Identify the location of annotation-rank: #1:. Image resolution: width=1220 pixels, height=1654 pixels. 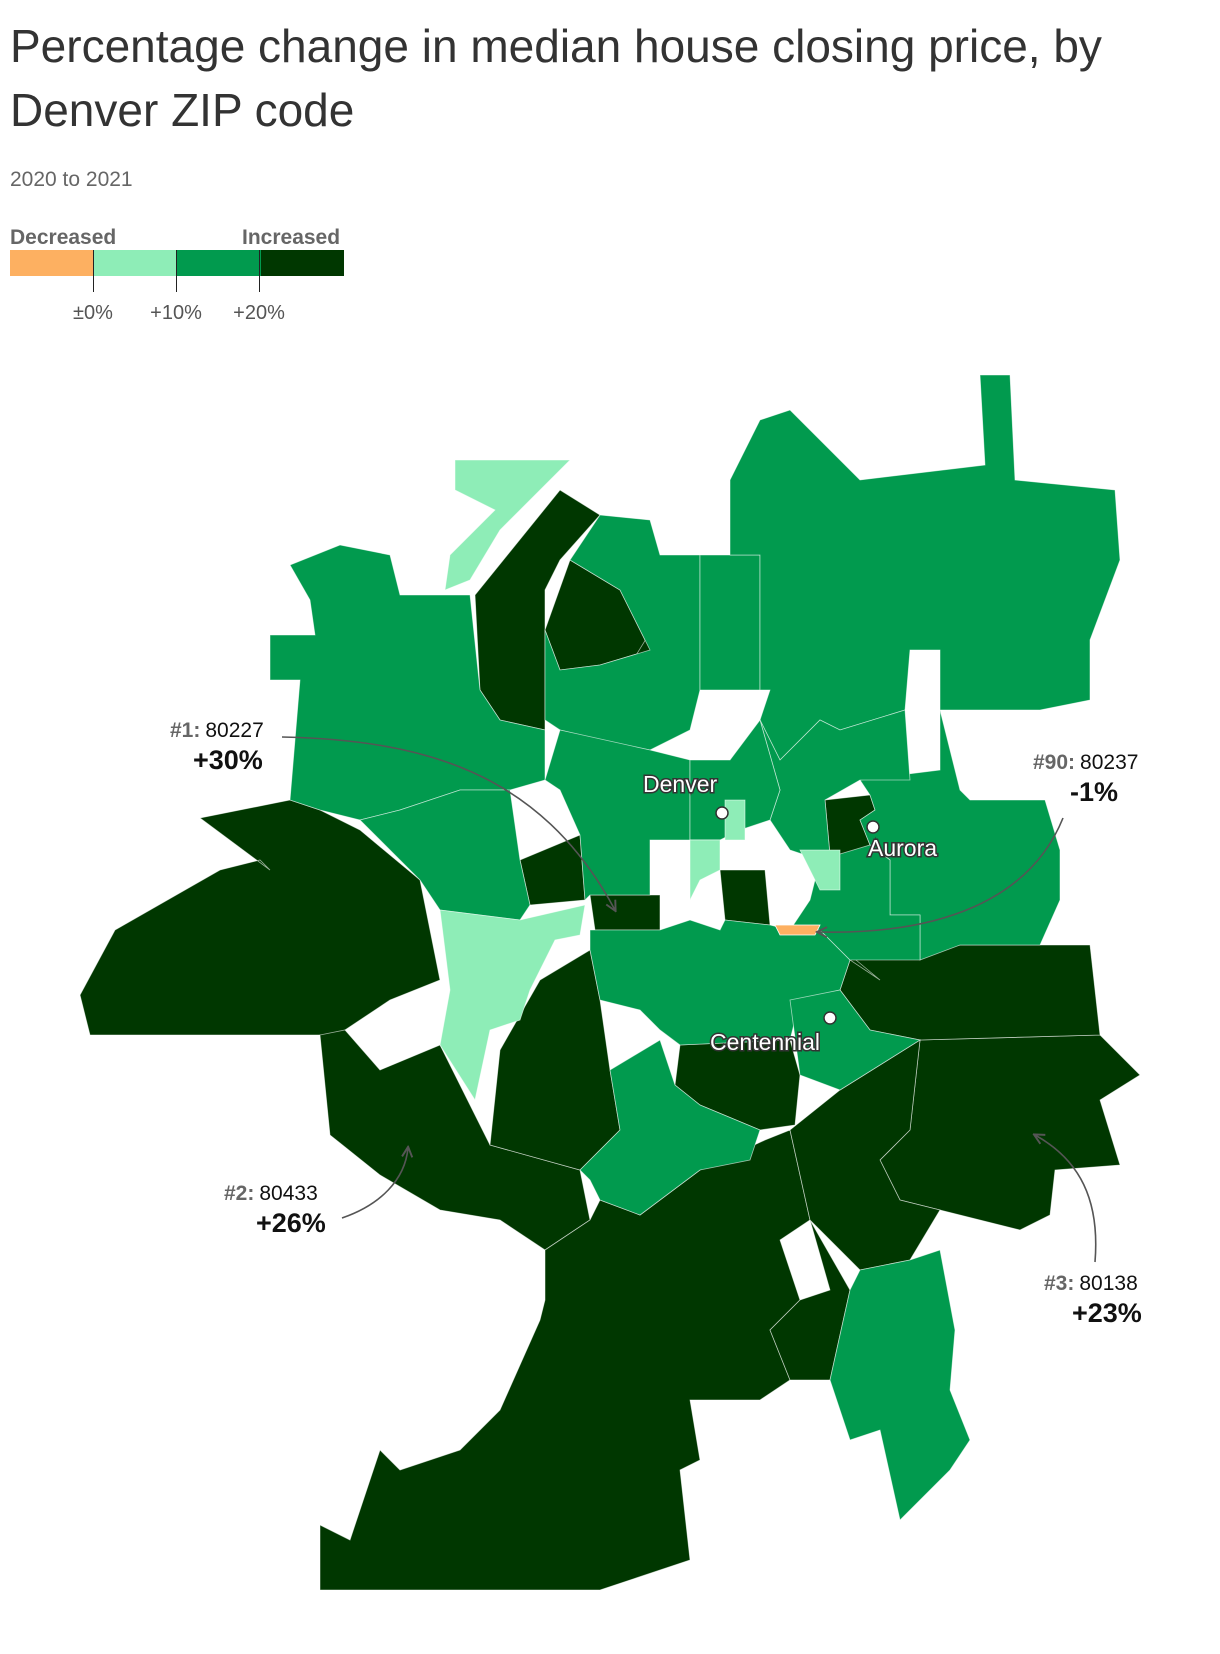
(185, 730).